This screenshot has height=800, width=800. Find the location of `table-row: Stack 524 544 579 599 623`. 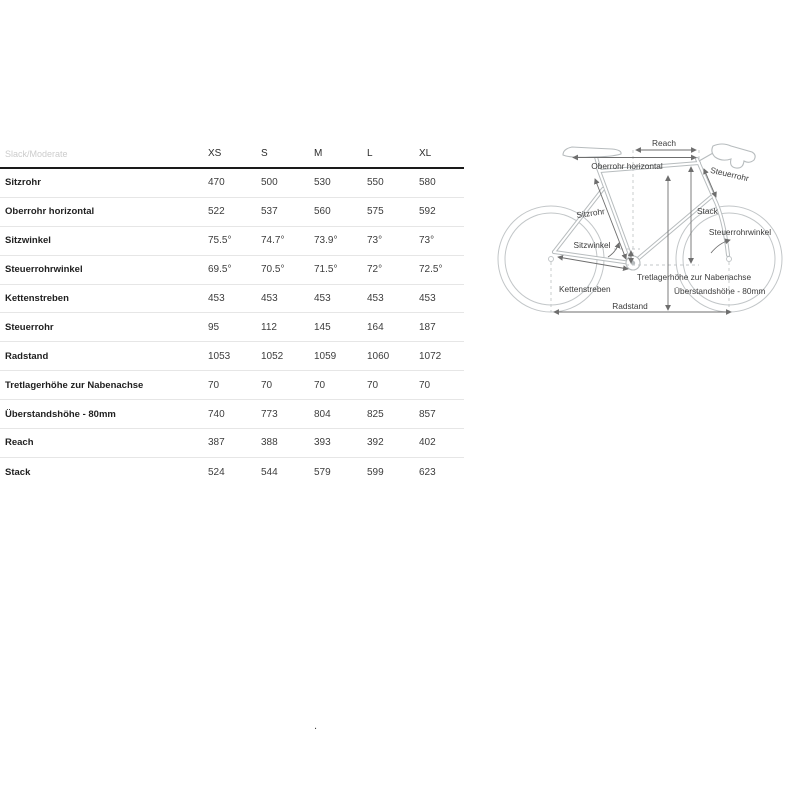

table-row: Stack 524 544 579 599 623 is located at coordinates (232, 472).